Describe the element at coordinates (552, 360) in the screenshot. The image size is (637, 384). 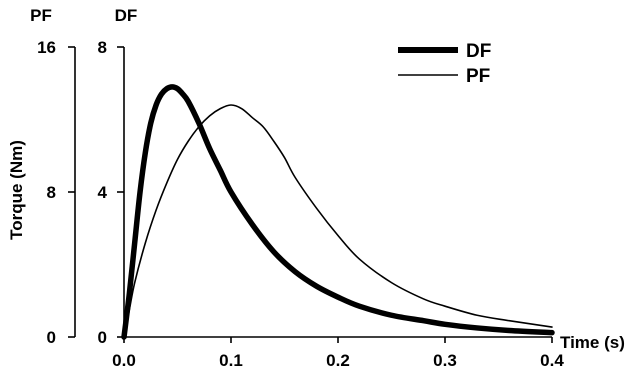
I see `x-tick-label: 0.4` at that location.